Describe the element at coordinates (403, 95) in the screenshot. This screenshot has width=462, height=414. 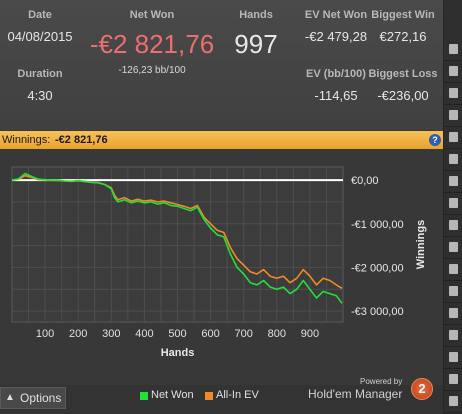
I see `biggest-loss-value: -€236,00` at that location.